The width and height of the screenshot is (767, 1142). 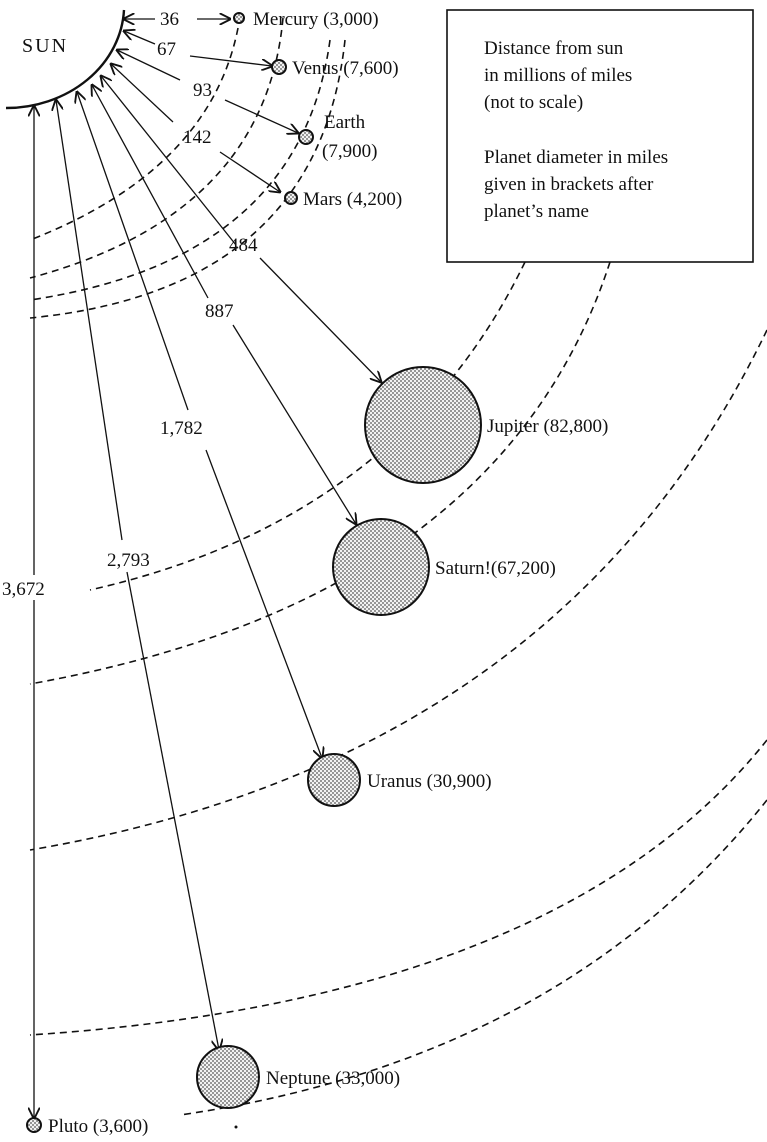 I want to click on distance-label-uranus: 1,782, so click(x=181, y=428).